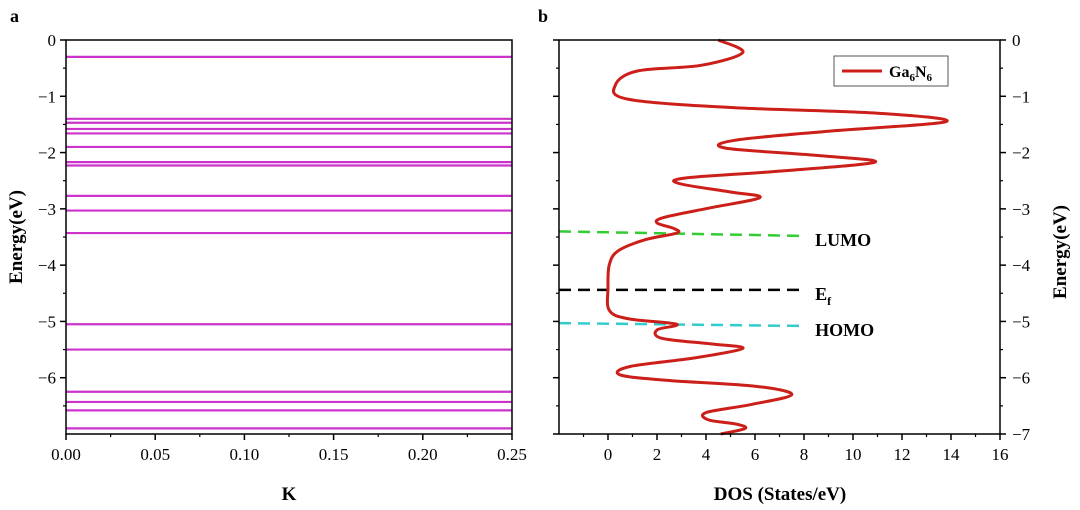 This screenshot has width=1080, height=510. What do you see at coordinates (245, 454) in the screenshot?
I see `x-tick-label: 0.10` at bounding box center [245, 454].